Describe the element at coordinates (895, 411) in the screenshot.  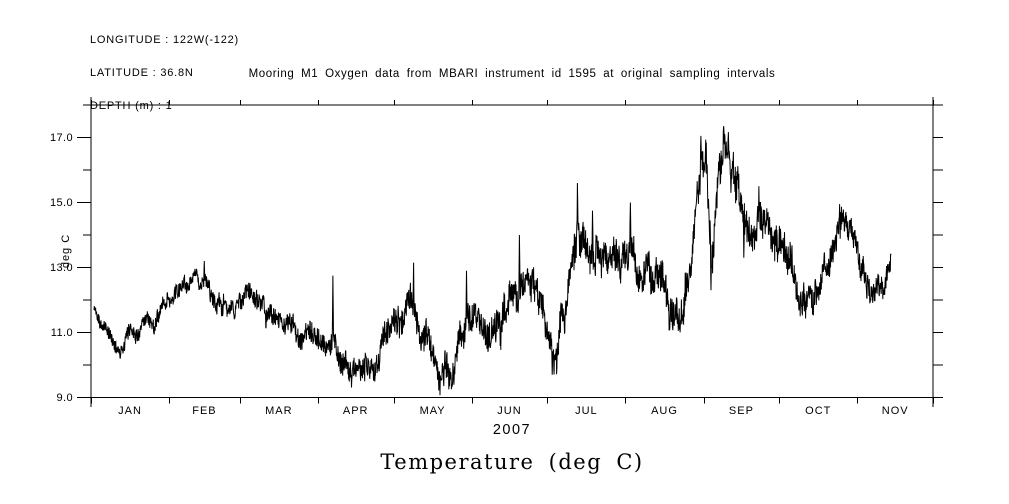
I see `x-tick-label: NOV` at that location.